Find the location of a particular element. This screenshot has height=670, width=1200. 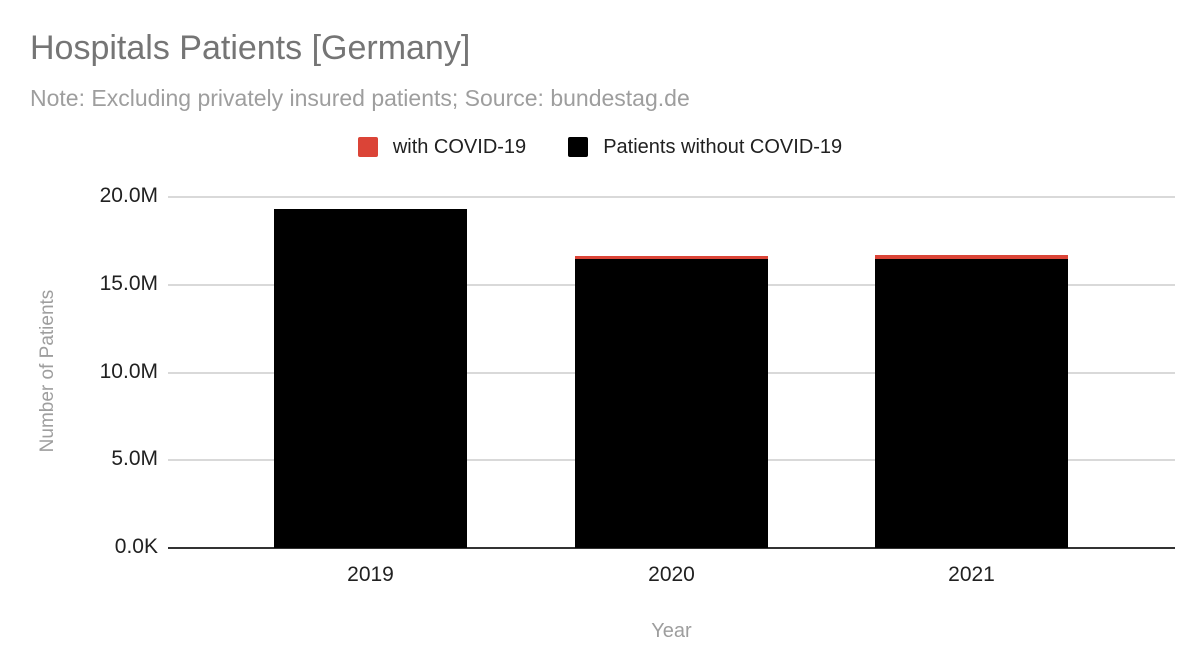

chart-title: Hospitals Patients [Germany] is located at coordinates (250, 48).